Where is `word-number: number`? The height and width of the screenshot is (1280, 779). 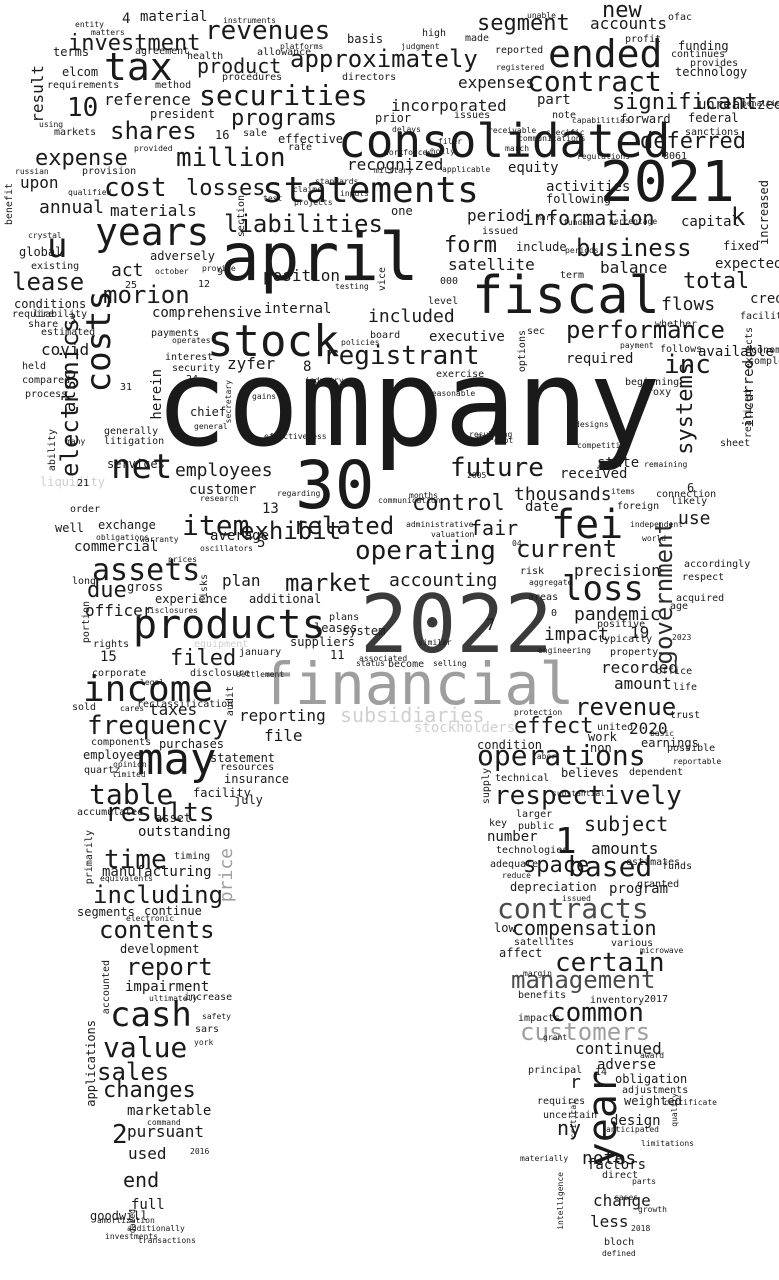 word-number: number is located at coordinates (512, 837).